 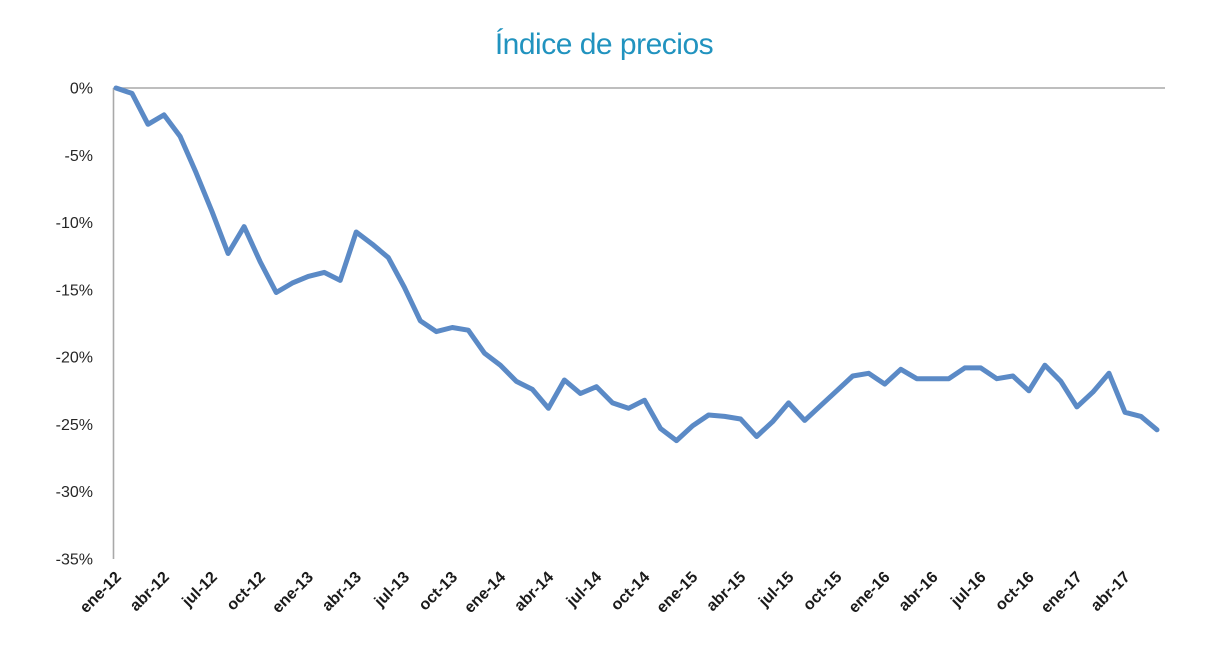 What do you see at coordinates (534, 592) in the screenshot?
I see `x-tick-label: abr-14` at bounding box center [534, 592].